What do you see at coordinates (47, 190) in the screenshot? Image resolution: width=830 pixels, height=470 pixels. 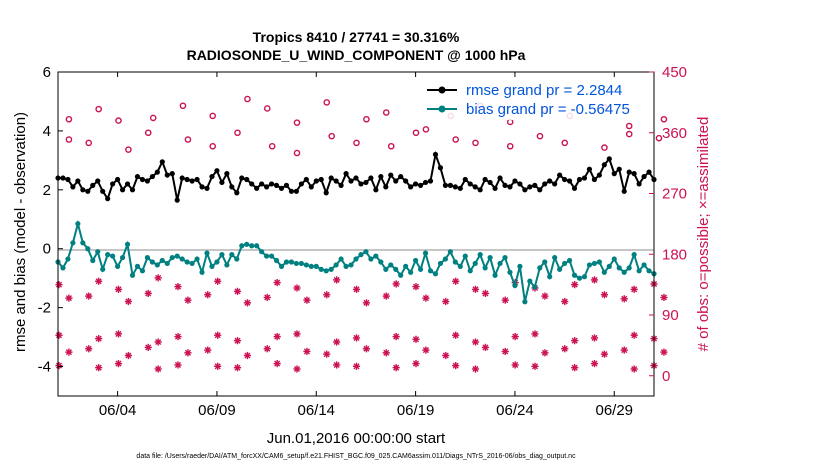 I see `y-left-tick-label: 2` at bounding box center [47, 190].